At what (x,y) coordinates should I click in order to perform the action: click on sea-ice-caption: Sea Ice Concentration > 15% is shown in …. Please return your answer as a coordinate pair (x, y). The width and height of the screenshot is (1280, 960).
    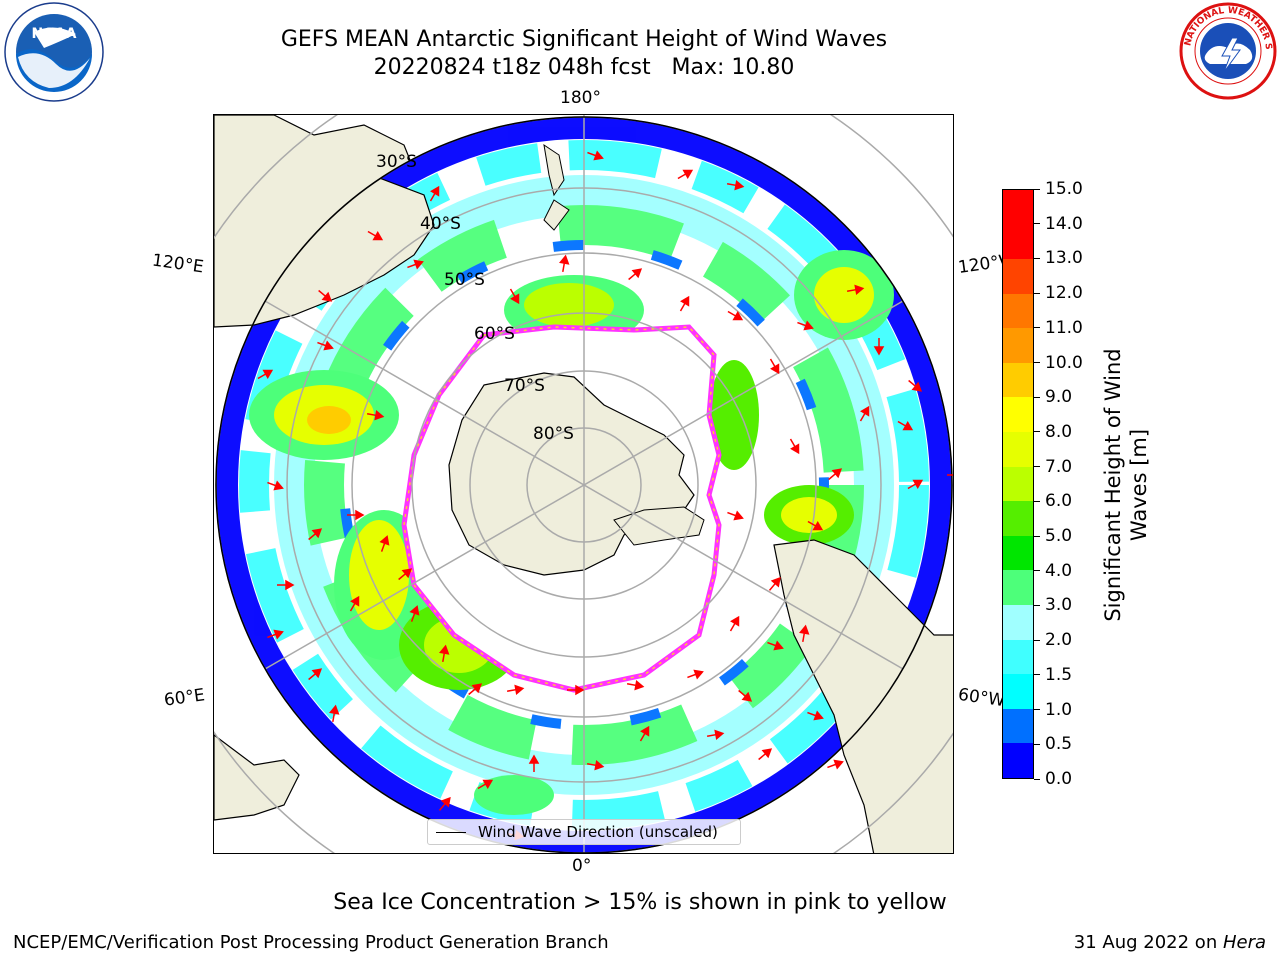
    Looking at the image, I should click on (640, 902).